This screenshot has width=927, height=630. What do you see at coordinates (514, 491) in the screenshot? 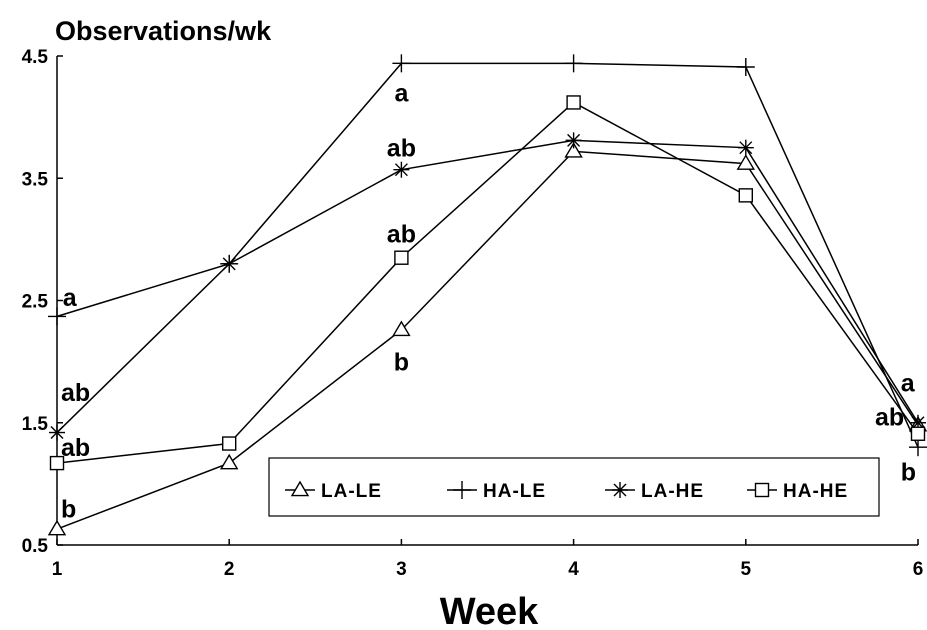
I see `legend-label: HA-LE` at bounding box center [514, 491].